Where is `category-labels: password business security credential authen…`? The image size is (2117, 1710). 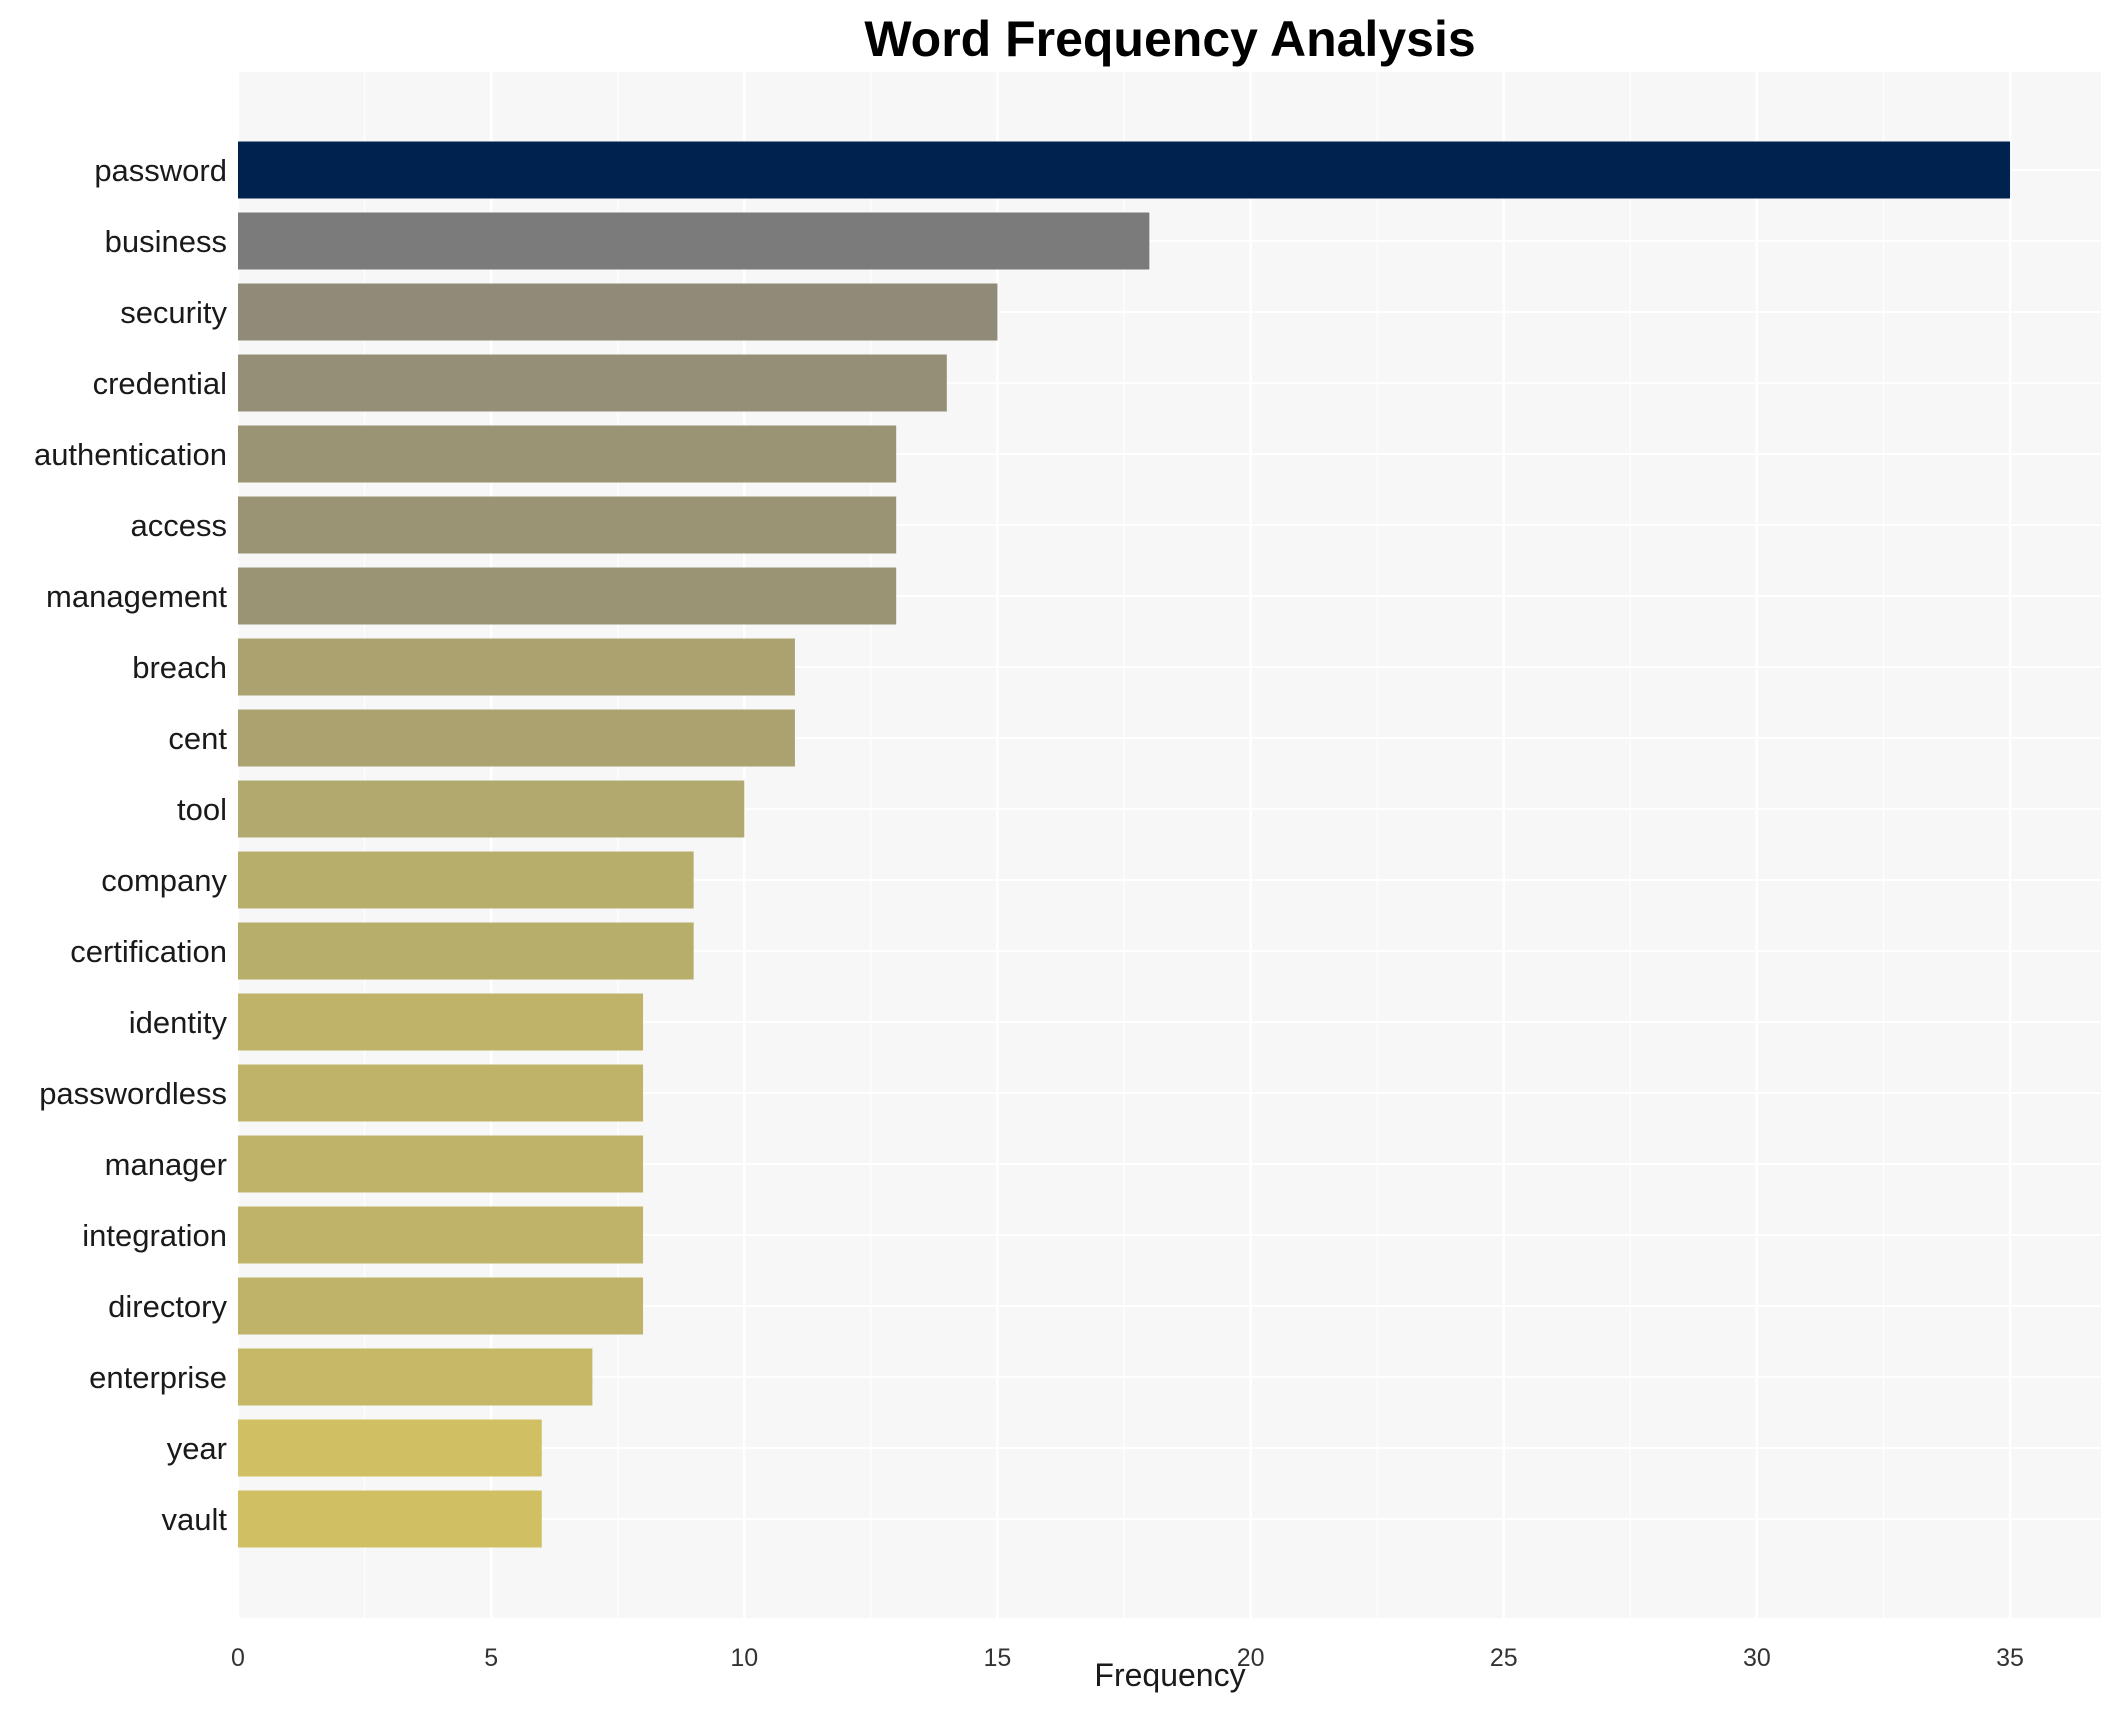 category-labels: password business security credential authen… is located at coordinates (131, 845).